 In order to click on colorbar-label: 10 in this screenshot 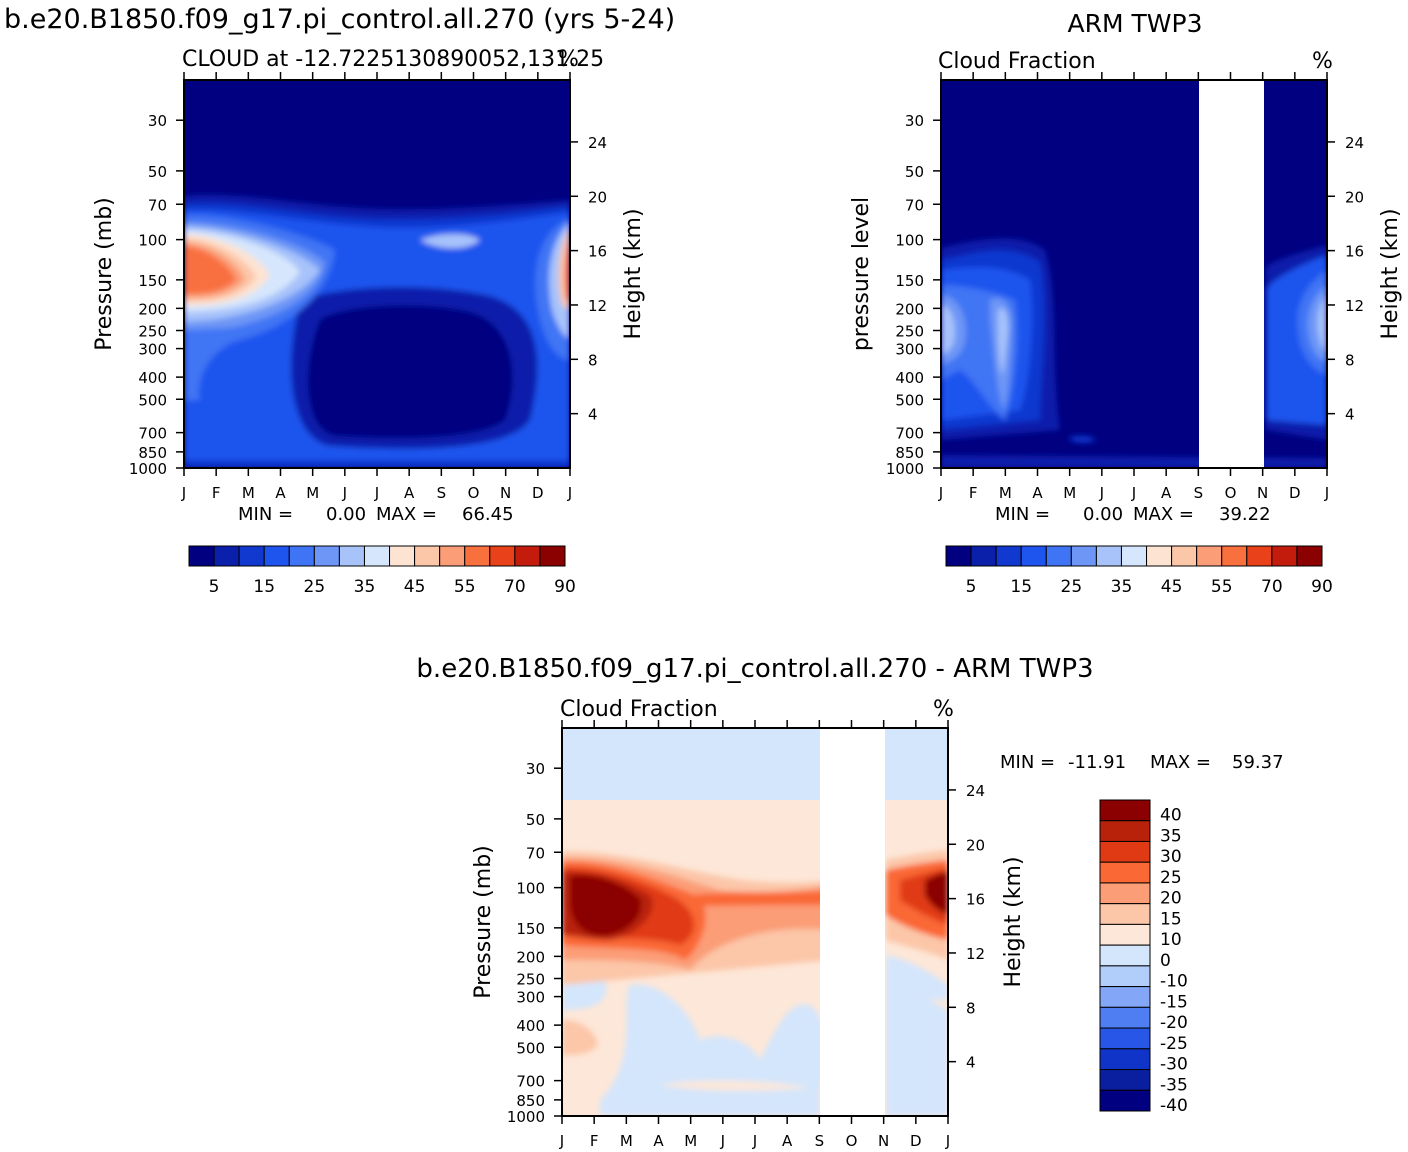, I will do `click(1171, 940)`.